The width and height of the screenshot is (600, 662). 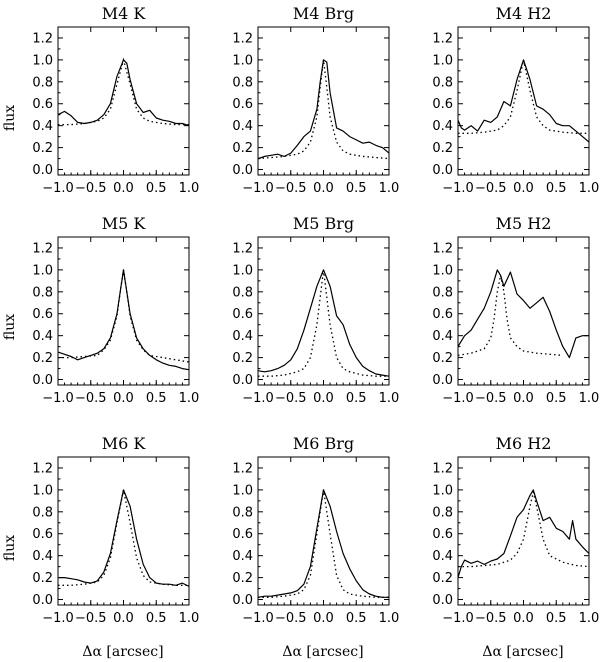 What do you see at coordinates (522, 652) in the screenshot?
I see `xlabel-col-3: Δα [arcsec]` at bounding box center [522, 652].